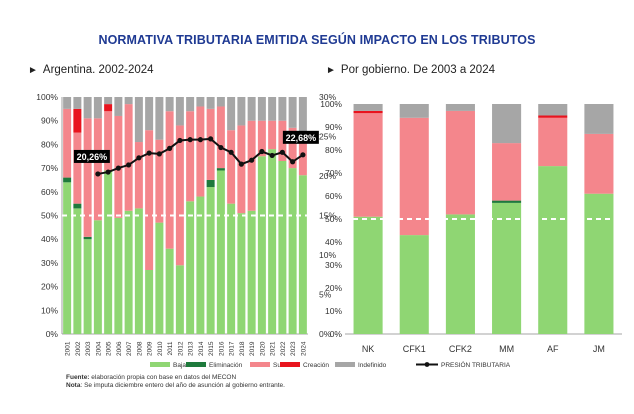 This screenshot has height=414, width=634. I want to click on left-x-tick-label: 2002, so click(78, 348).